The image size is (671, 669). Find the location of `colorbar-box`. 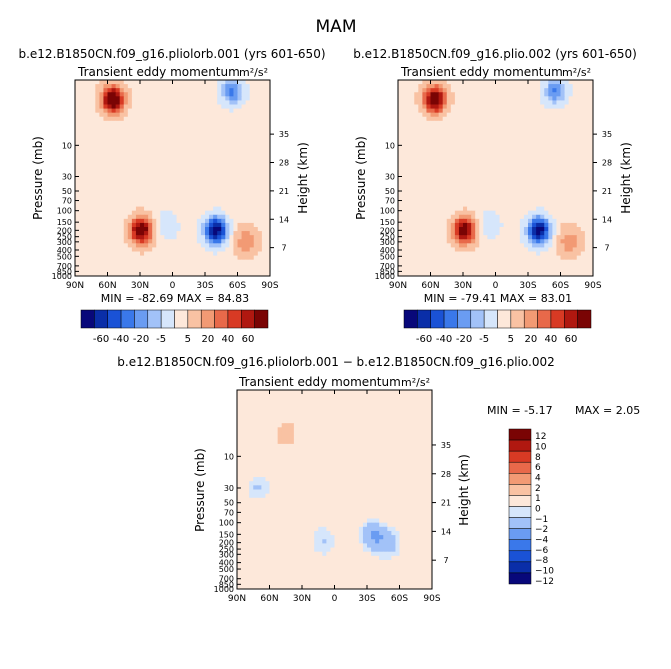

colorbar-box is located at coordinates (101, 319).